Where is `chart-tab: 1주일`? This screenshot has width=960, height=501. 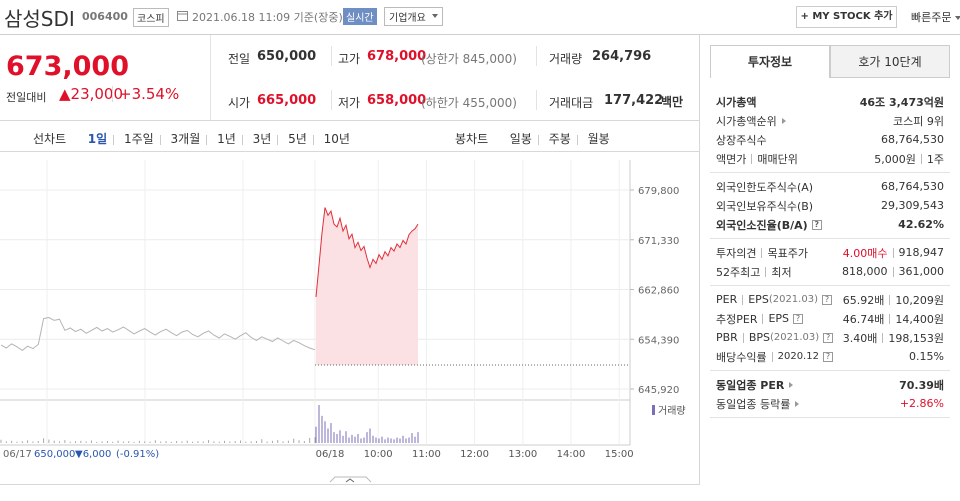
chart-tab: 1주일 is located at coordinates (139, 139).